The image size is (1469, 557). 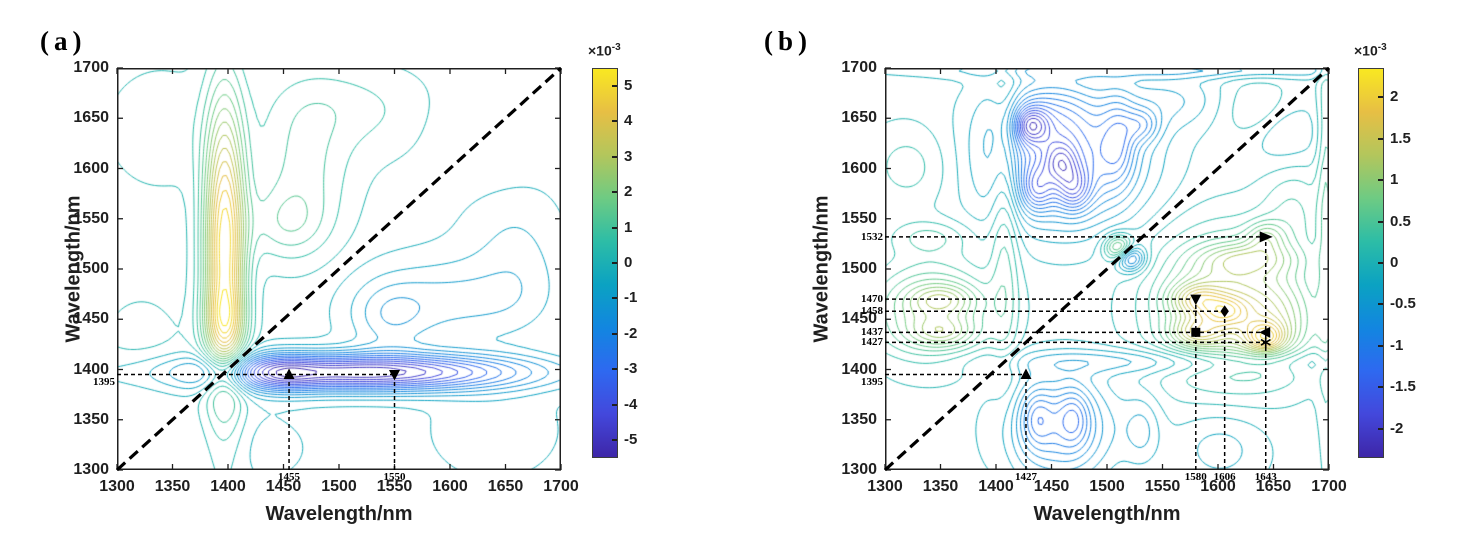 I want to click on panel-b-x-axis-label: Wavelength/nm, so click(x=1107, y=514).